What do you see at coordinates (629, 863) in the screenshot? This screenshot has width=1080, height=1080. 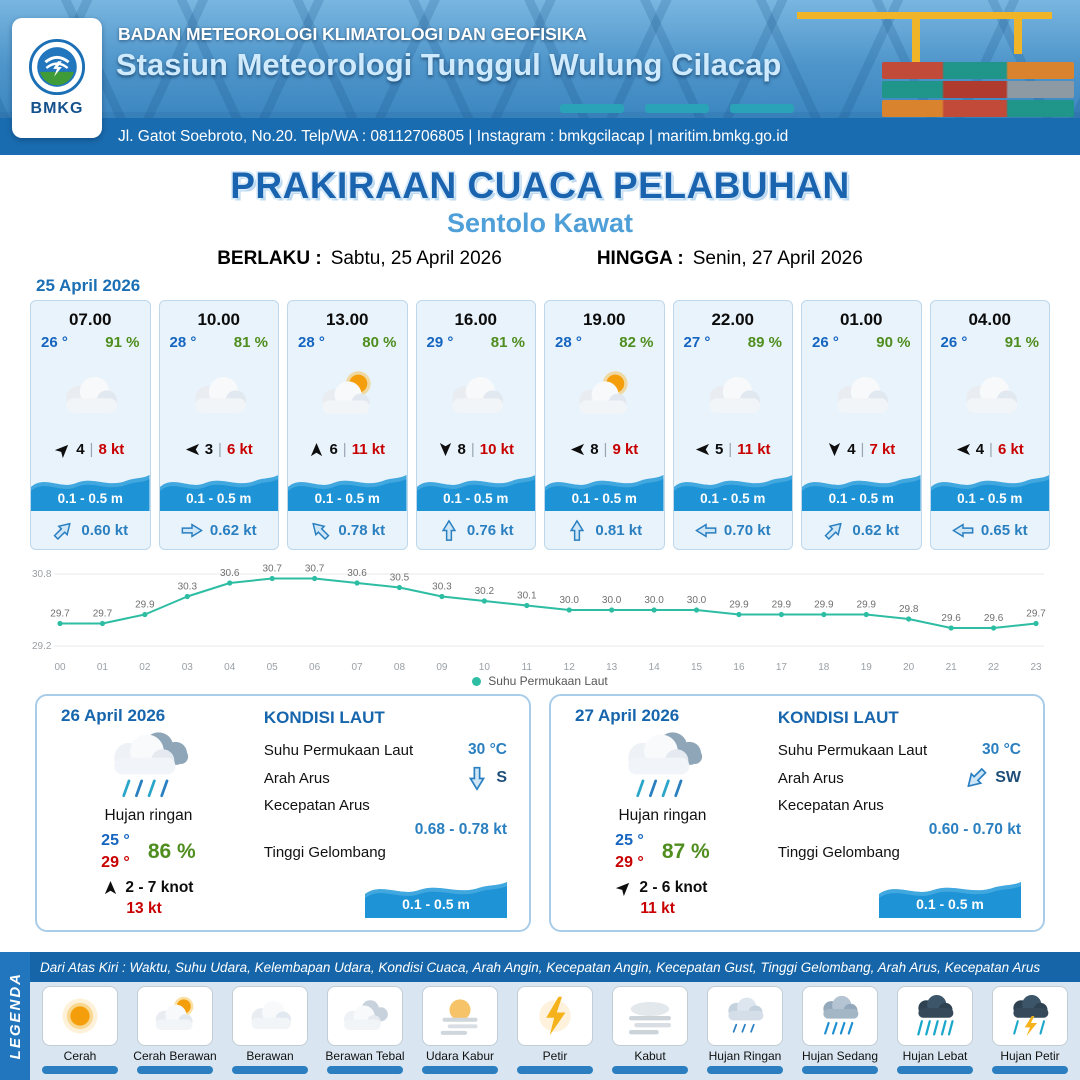 I see `temp-max: 29 °` at bounding box center [629, 863].